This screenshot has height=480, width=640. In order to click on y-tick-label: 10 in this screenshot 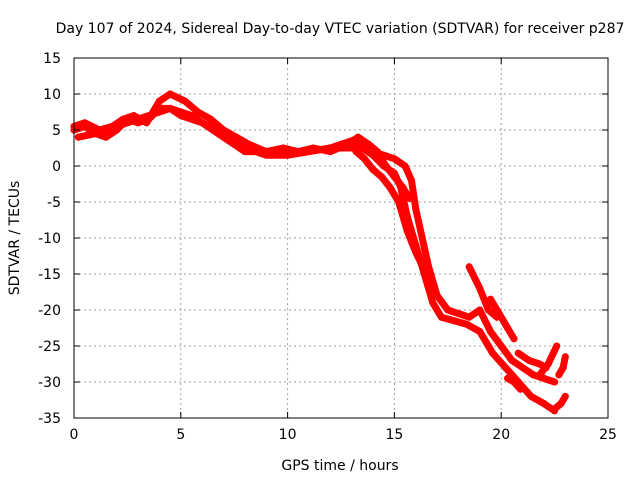, I will do `click(52, 95)`.